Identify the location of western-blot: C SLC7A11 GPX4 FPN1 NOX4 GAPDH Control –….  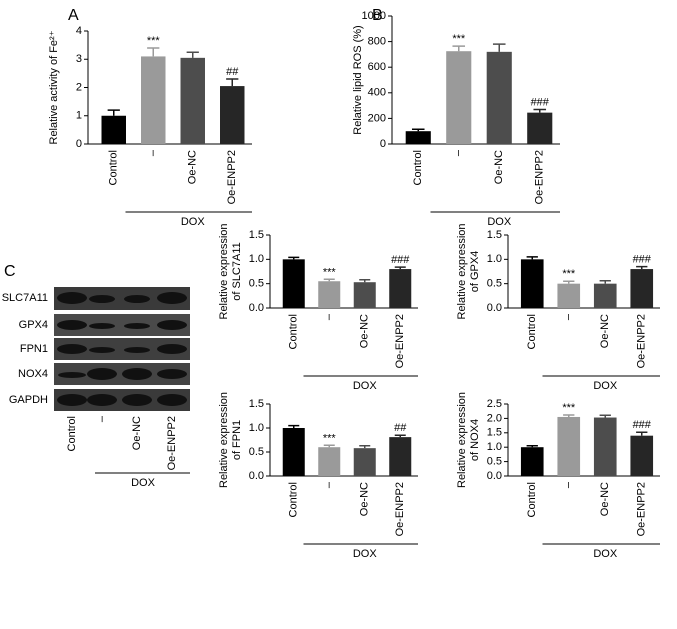
(96, 376).